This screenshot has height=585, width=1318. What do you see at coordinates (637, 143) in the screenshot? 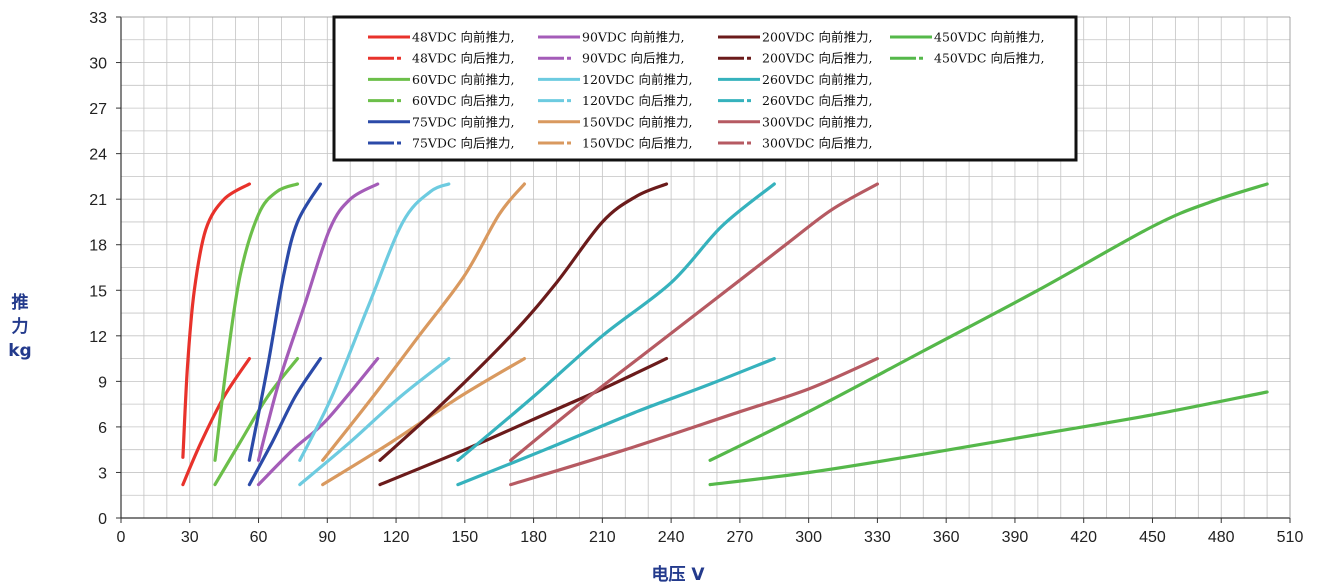
I see `legend-label: 150VDC 向后推力,` at bounding box center [637, 143].